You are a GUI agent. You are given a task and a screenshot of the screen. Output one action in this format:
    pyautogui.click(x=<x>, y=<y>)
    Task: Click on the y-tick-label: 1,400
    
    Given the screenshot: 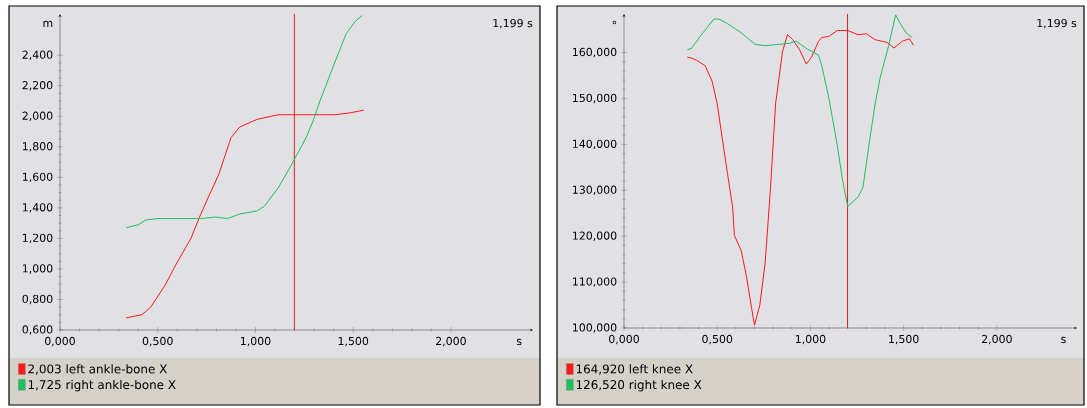 What is the action you would take?
    pyautogui.click(x=37, y=208)
    